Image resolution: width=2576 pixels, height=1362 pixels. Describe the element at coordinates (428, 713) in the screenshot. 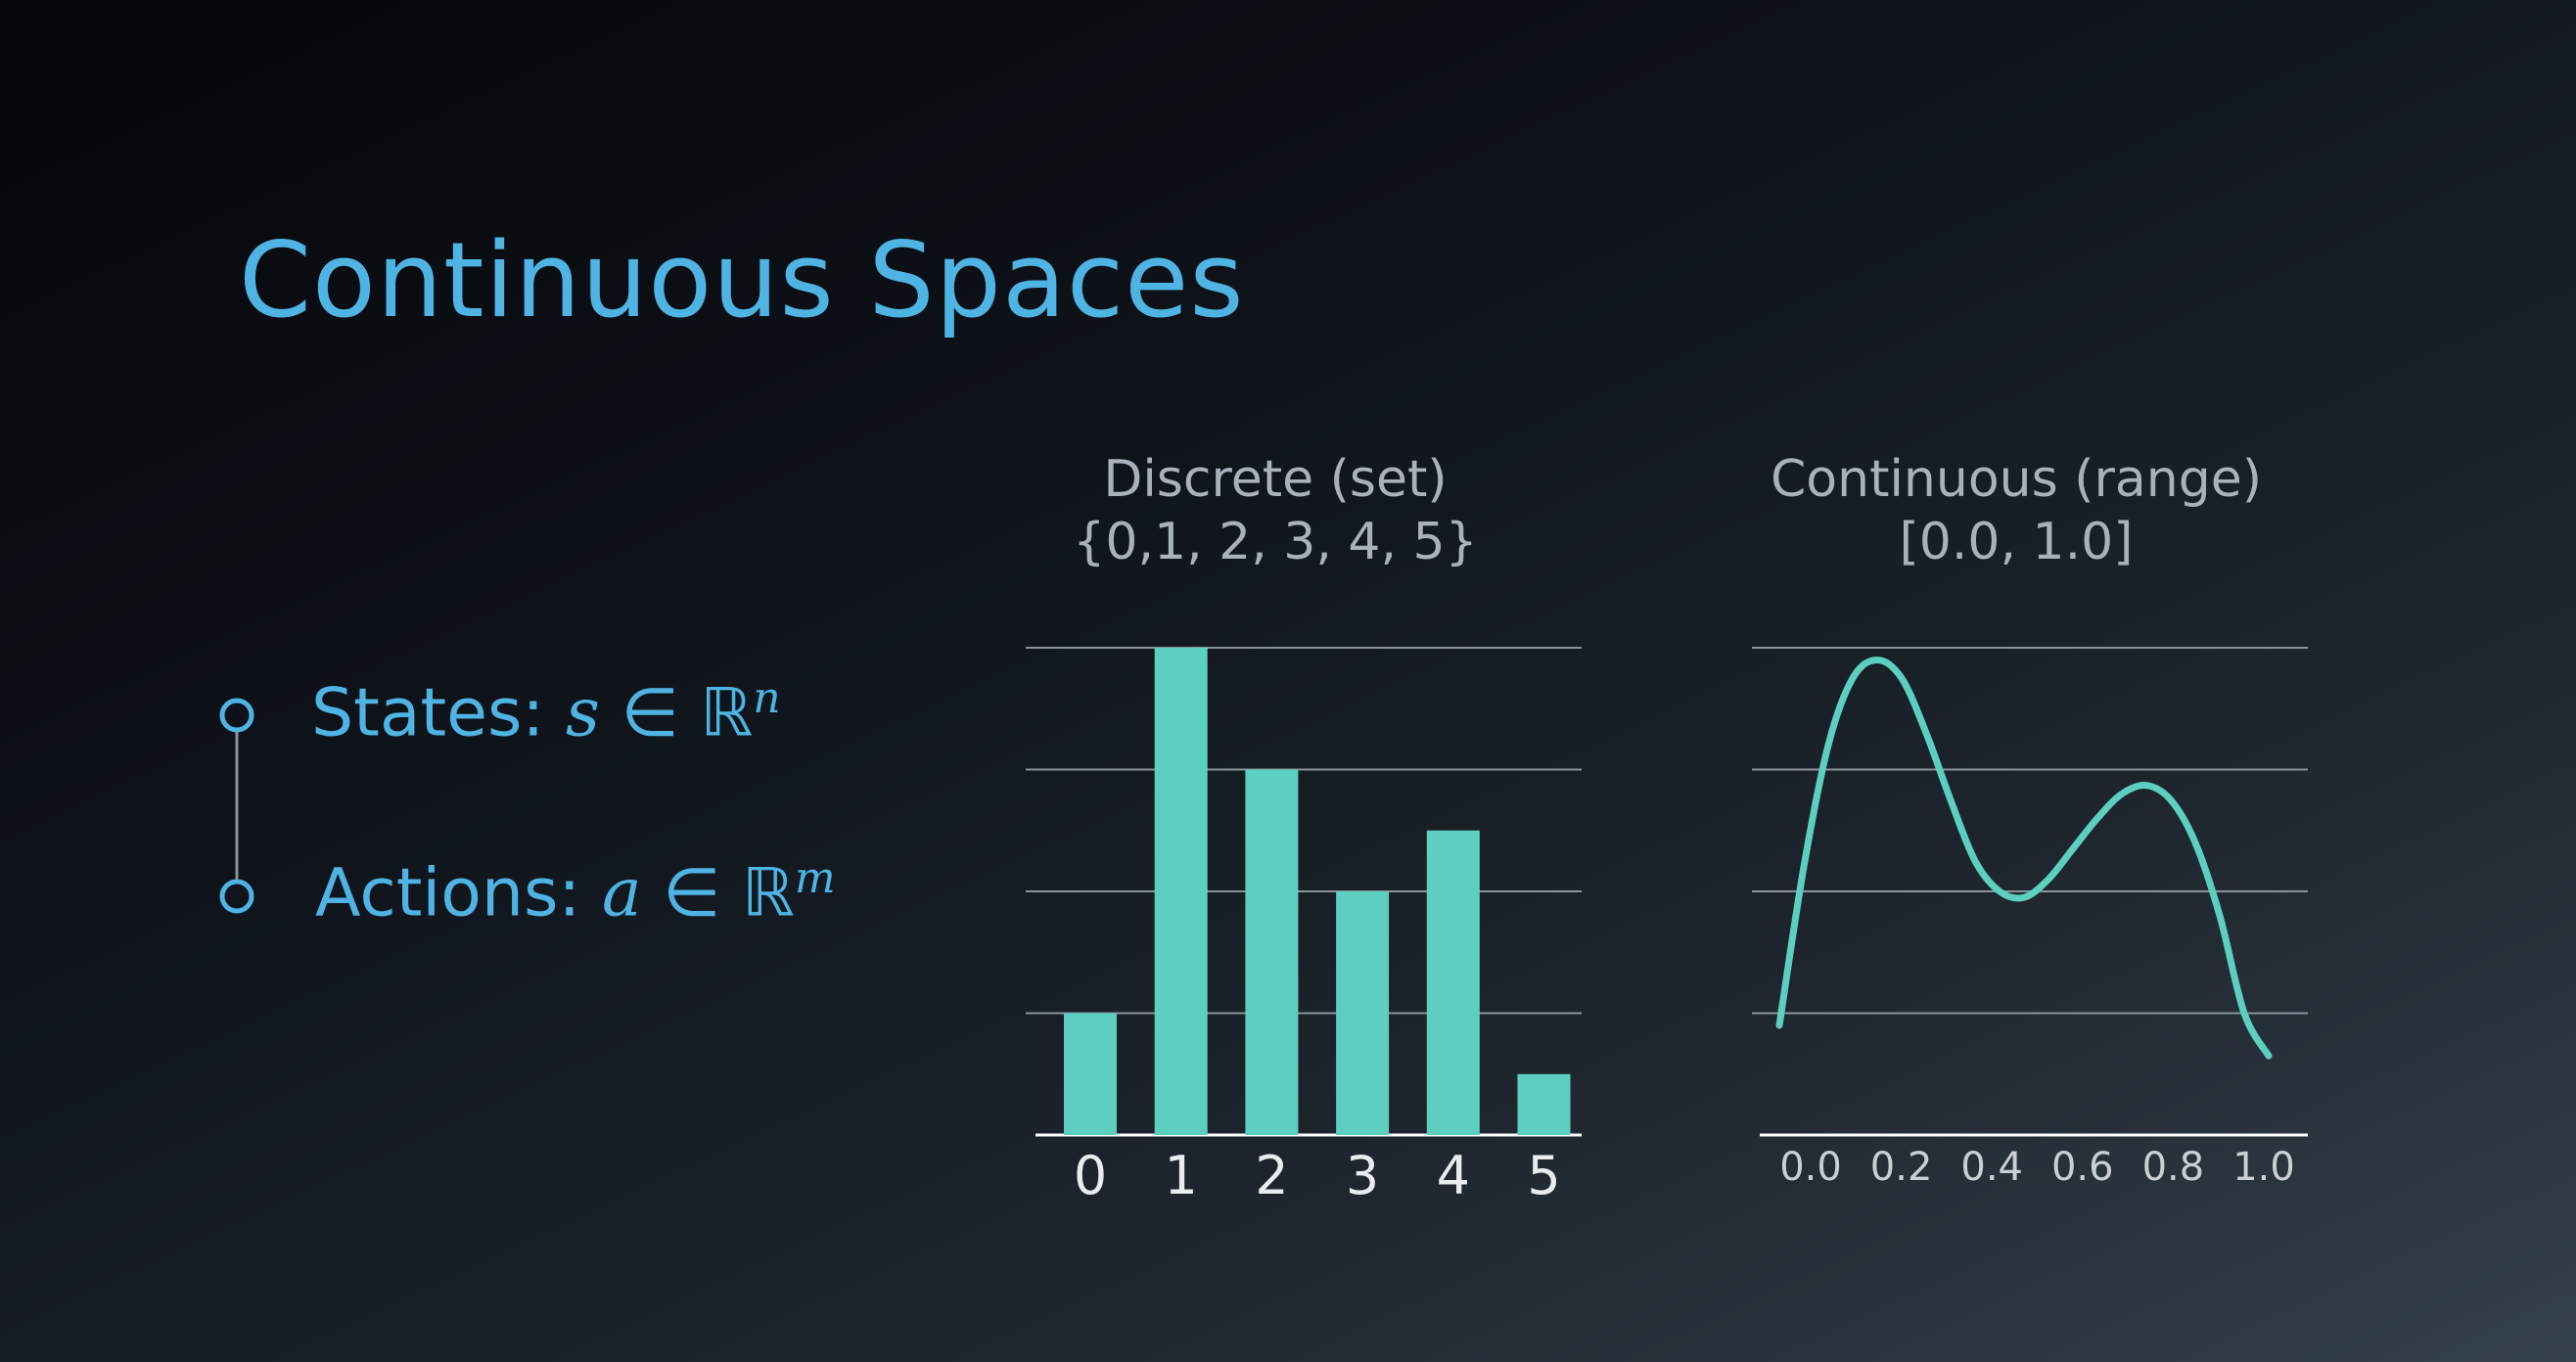

I see `bullet-label: States:` at that location.